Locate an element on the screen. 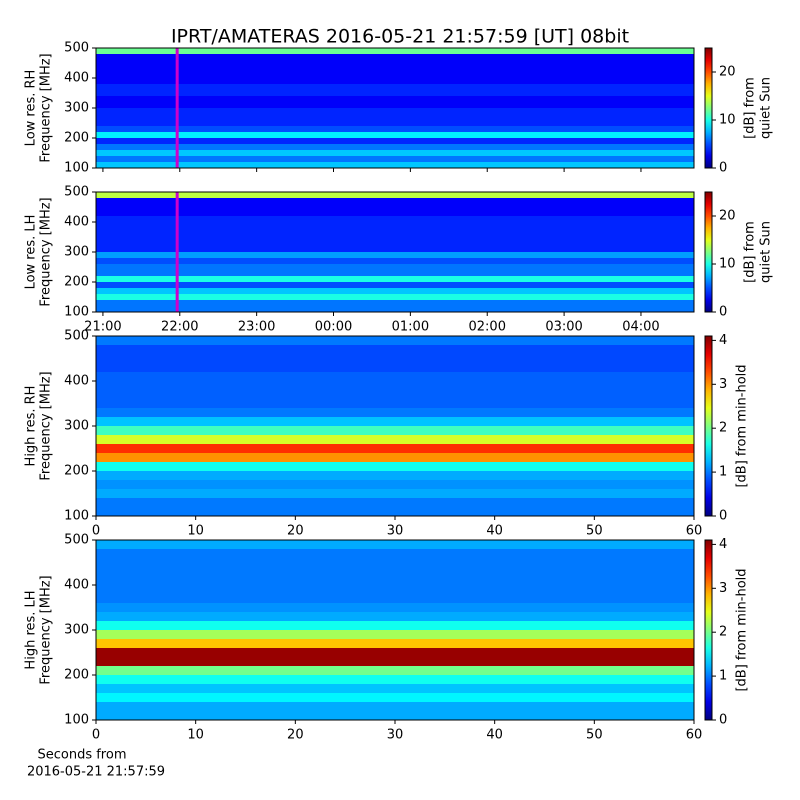 The width and height of the screenshot is (800, 800). x-tick-label: 60 is located at coordinates (694, 735).